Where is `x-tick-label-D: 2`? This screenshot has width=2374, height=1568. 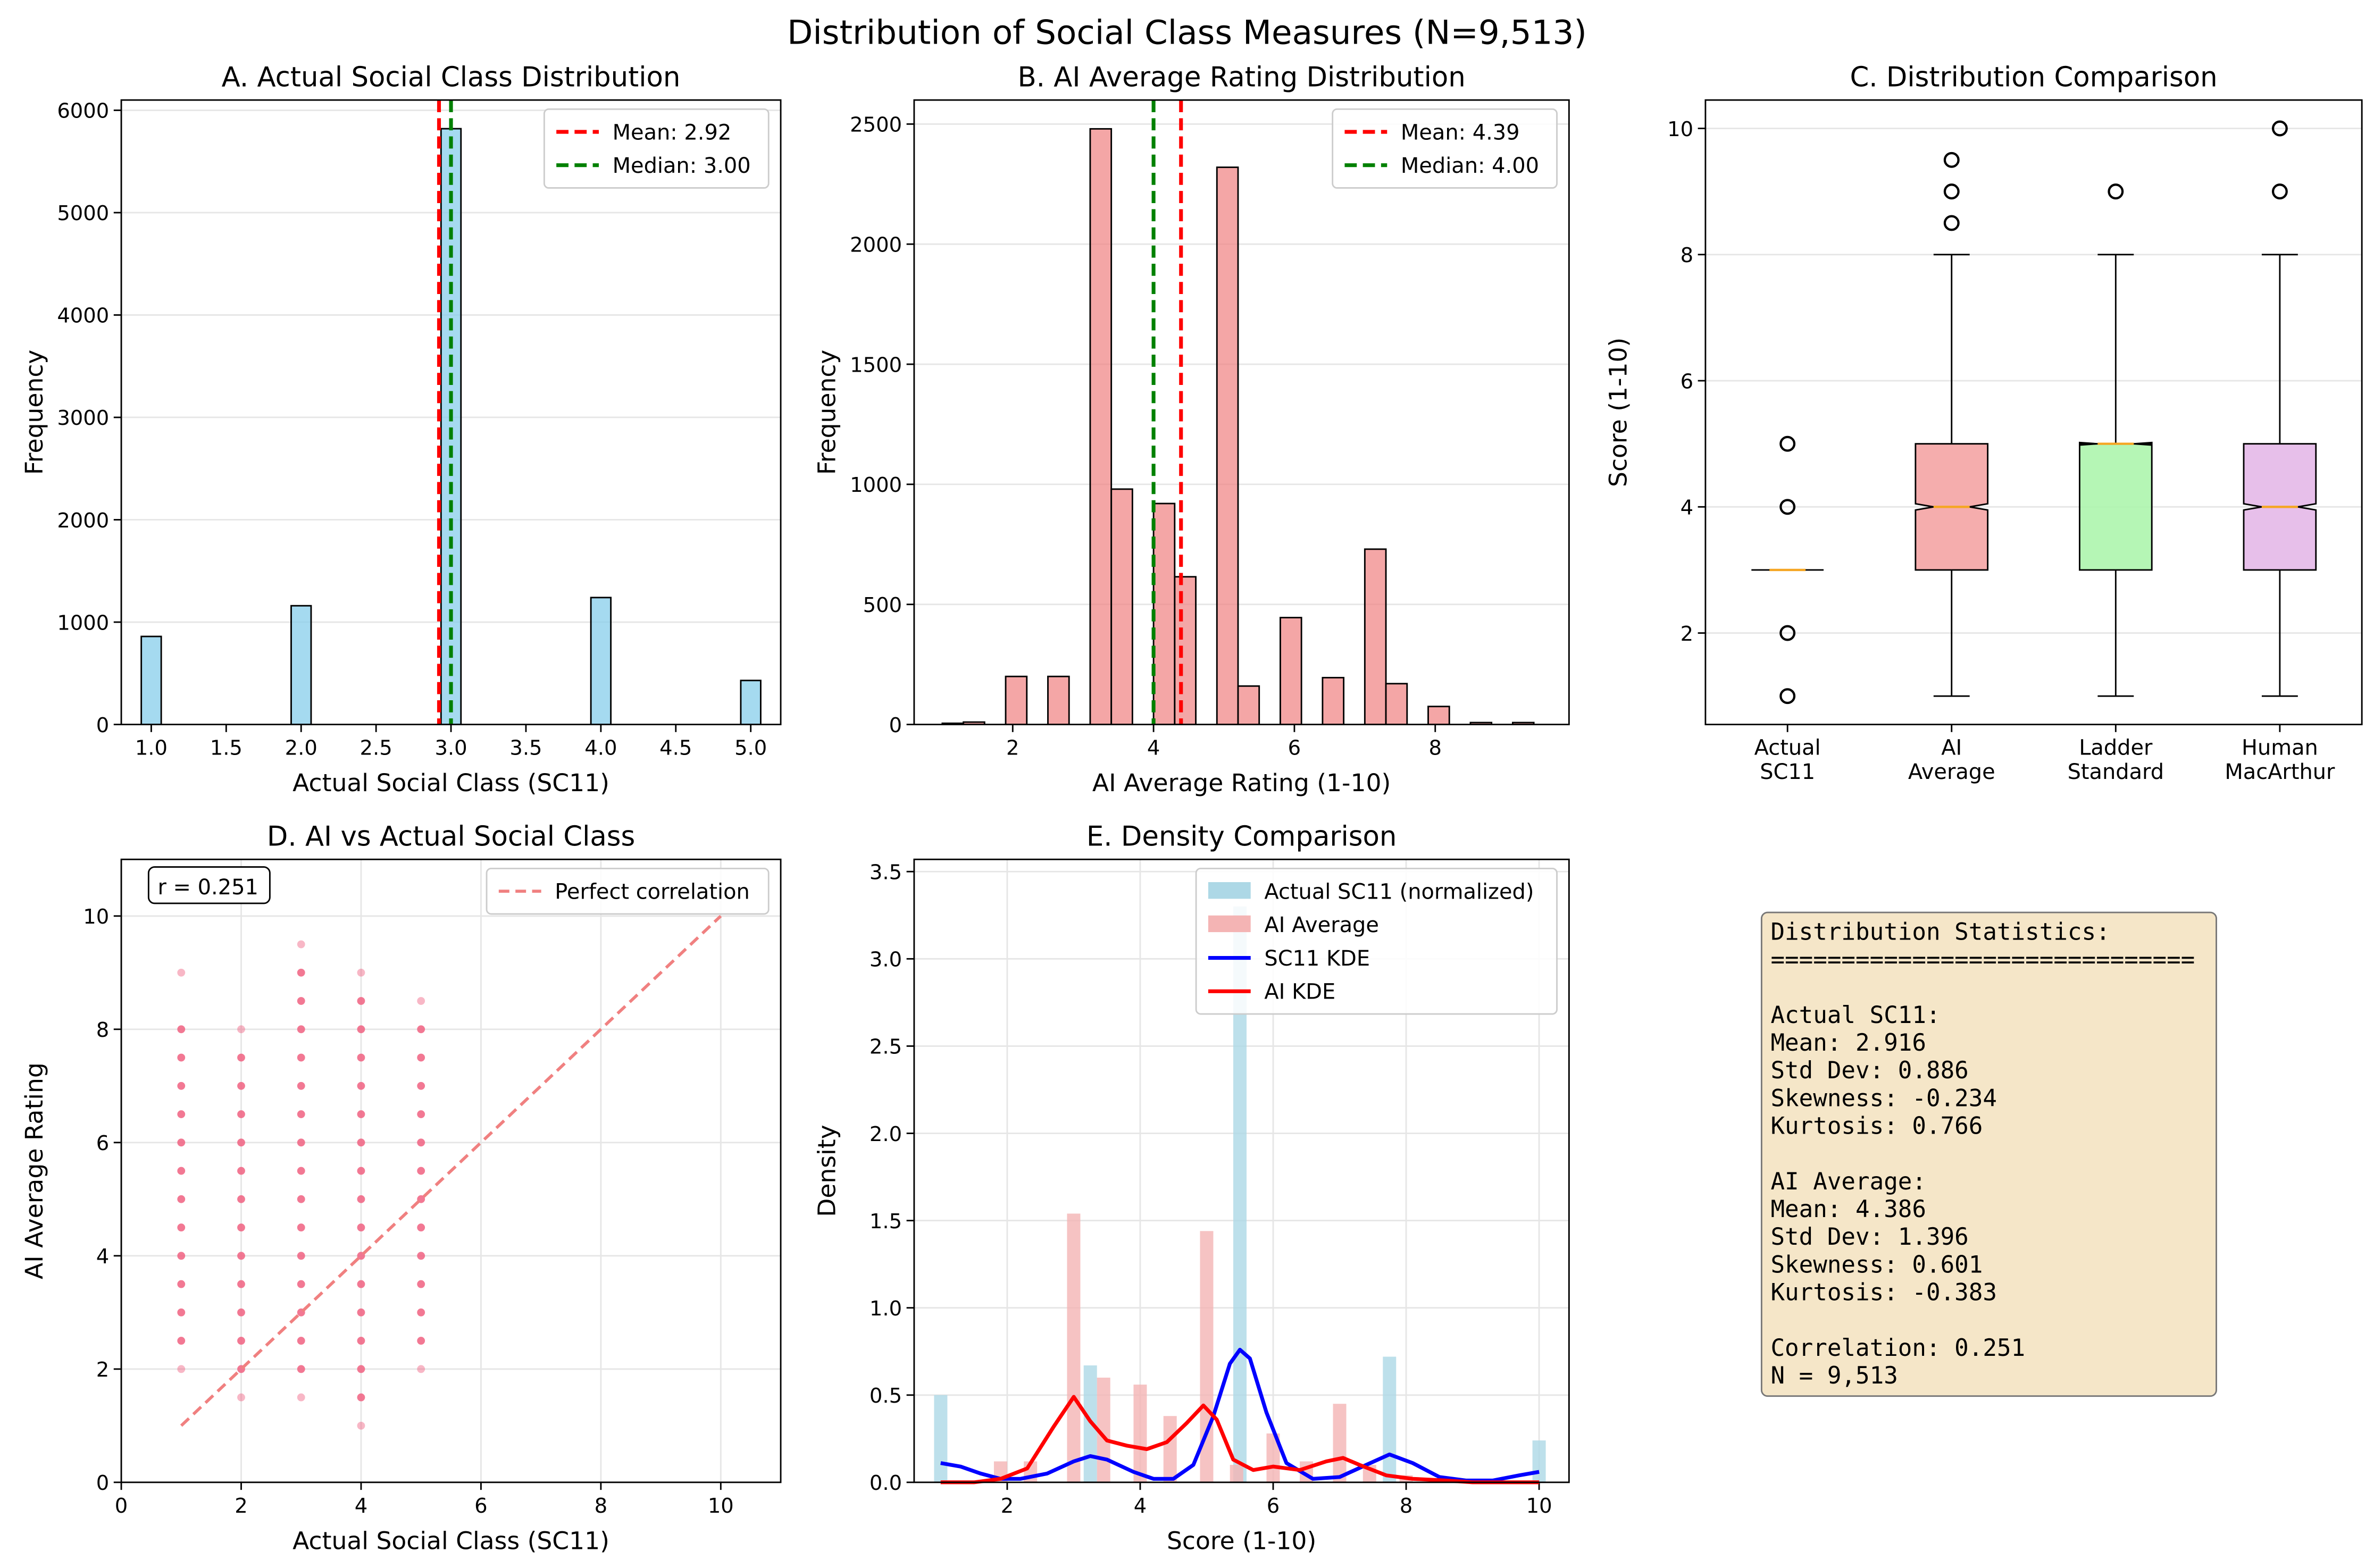 x-tick-label-D: 2 is located at coordinates (241, 1506).